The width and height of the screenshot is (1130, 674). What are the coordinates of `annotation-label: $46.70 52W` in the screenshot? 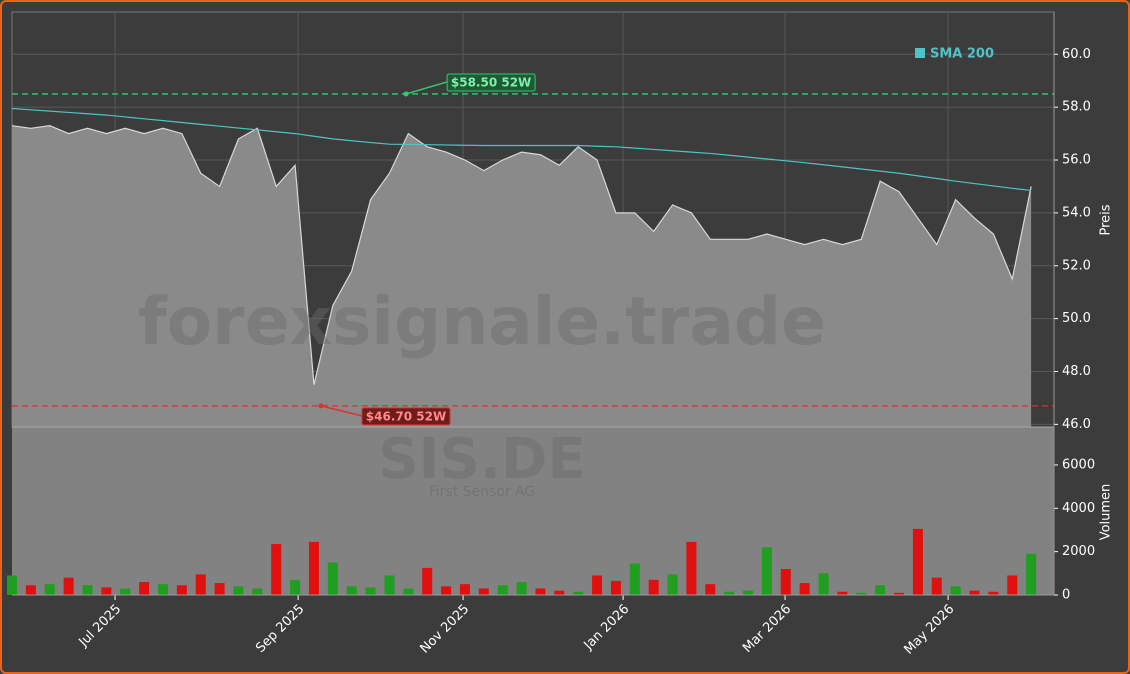 It's located at (406, 416).